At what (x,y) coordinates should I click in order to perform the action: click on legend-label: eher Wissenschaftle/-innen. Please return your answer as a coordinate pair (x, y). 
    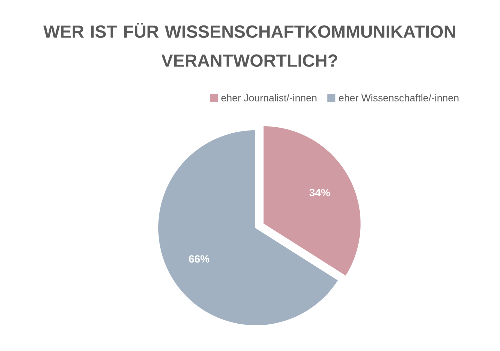
    Looking at the image, I should click on (399, 98).